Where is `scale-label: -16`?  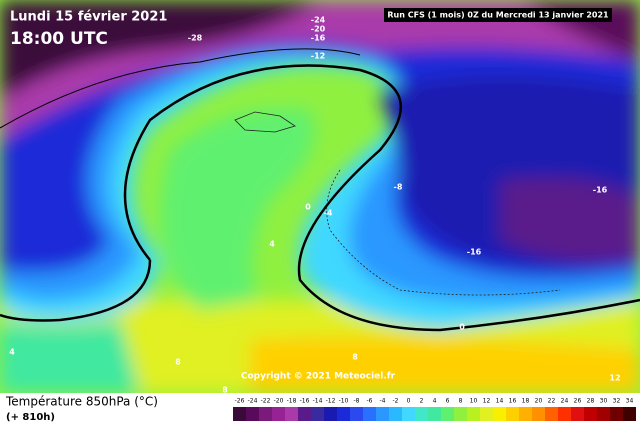 scale-label: -16 is located at coordinates (305, 401).